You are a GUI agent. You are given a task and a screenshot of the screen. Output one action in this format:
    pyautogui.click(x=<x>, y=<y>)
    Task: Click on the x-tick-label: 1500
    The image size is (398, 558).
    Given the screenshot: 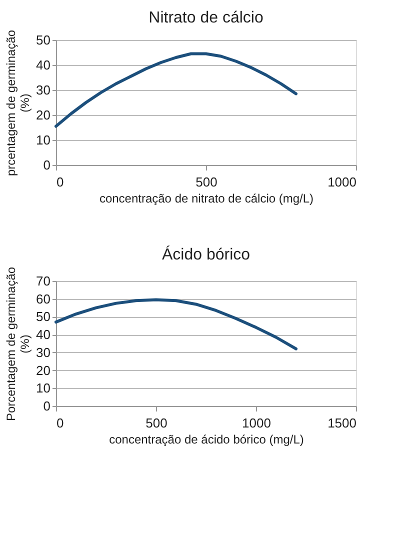 What is the action you would take?
    pyautogui.click(x=342, y=423)
    